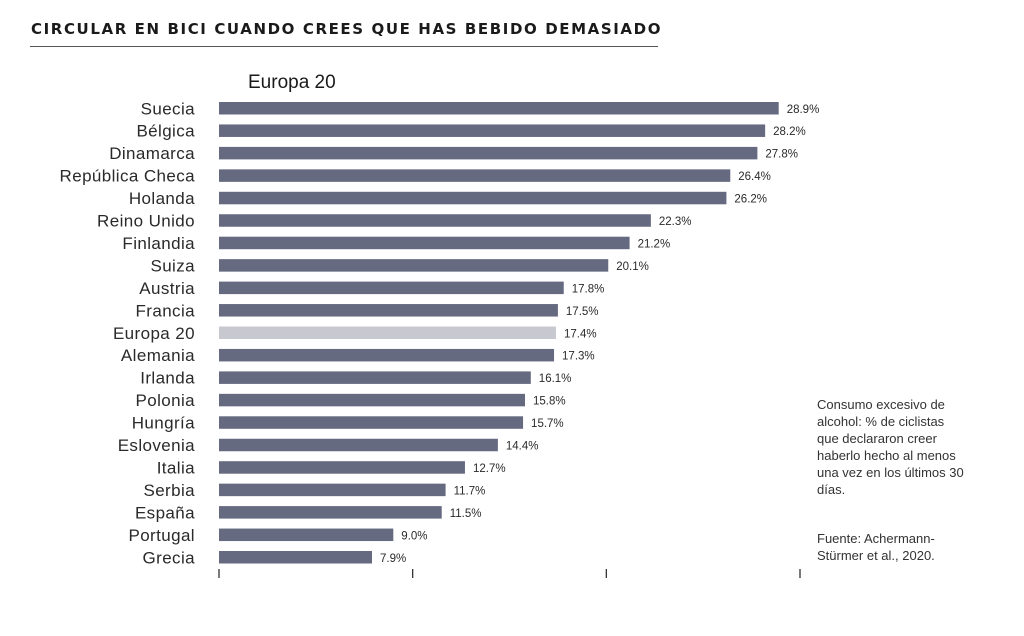 The width and height of the screenshot is (1024, 636). Describe the element at coordinates (158, 243) in the screenshot. I see `category-label: Finlandia` at that location.